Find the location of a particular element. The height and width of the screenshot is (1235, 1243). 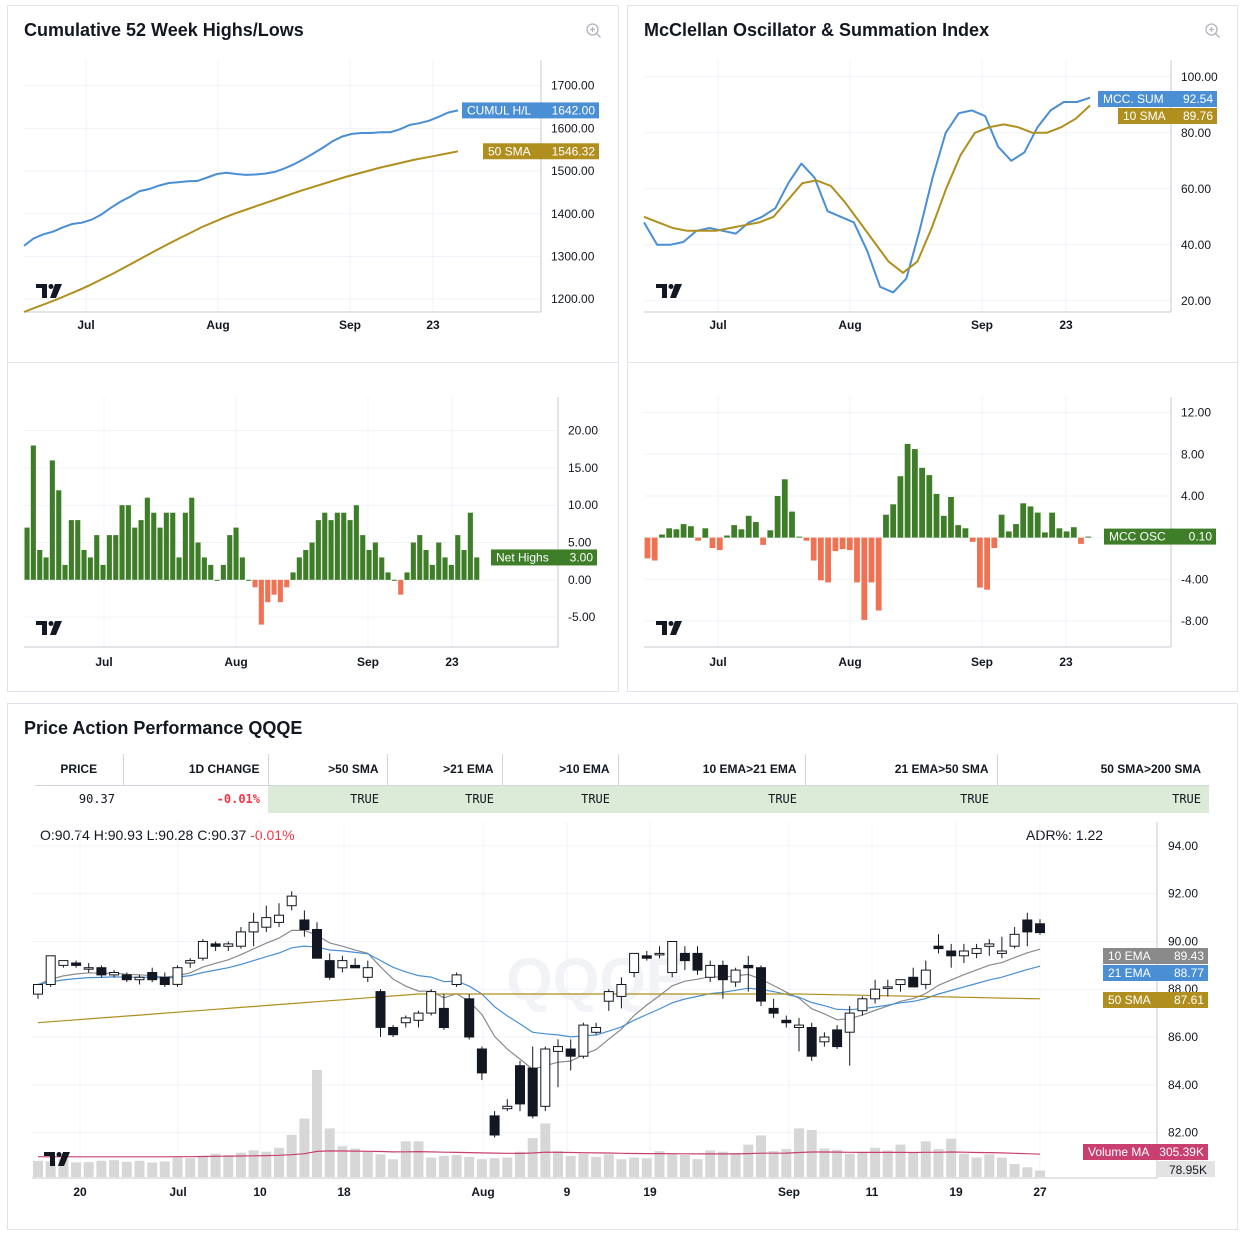

panel-title: Cumulative 52 Week Highs/Lows is located at coordinates (164, 30).